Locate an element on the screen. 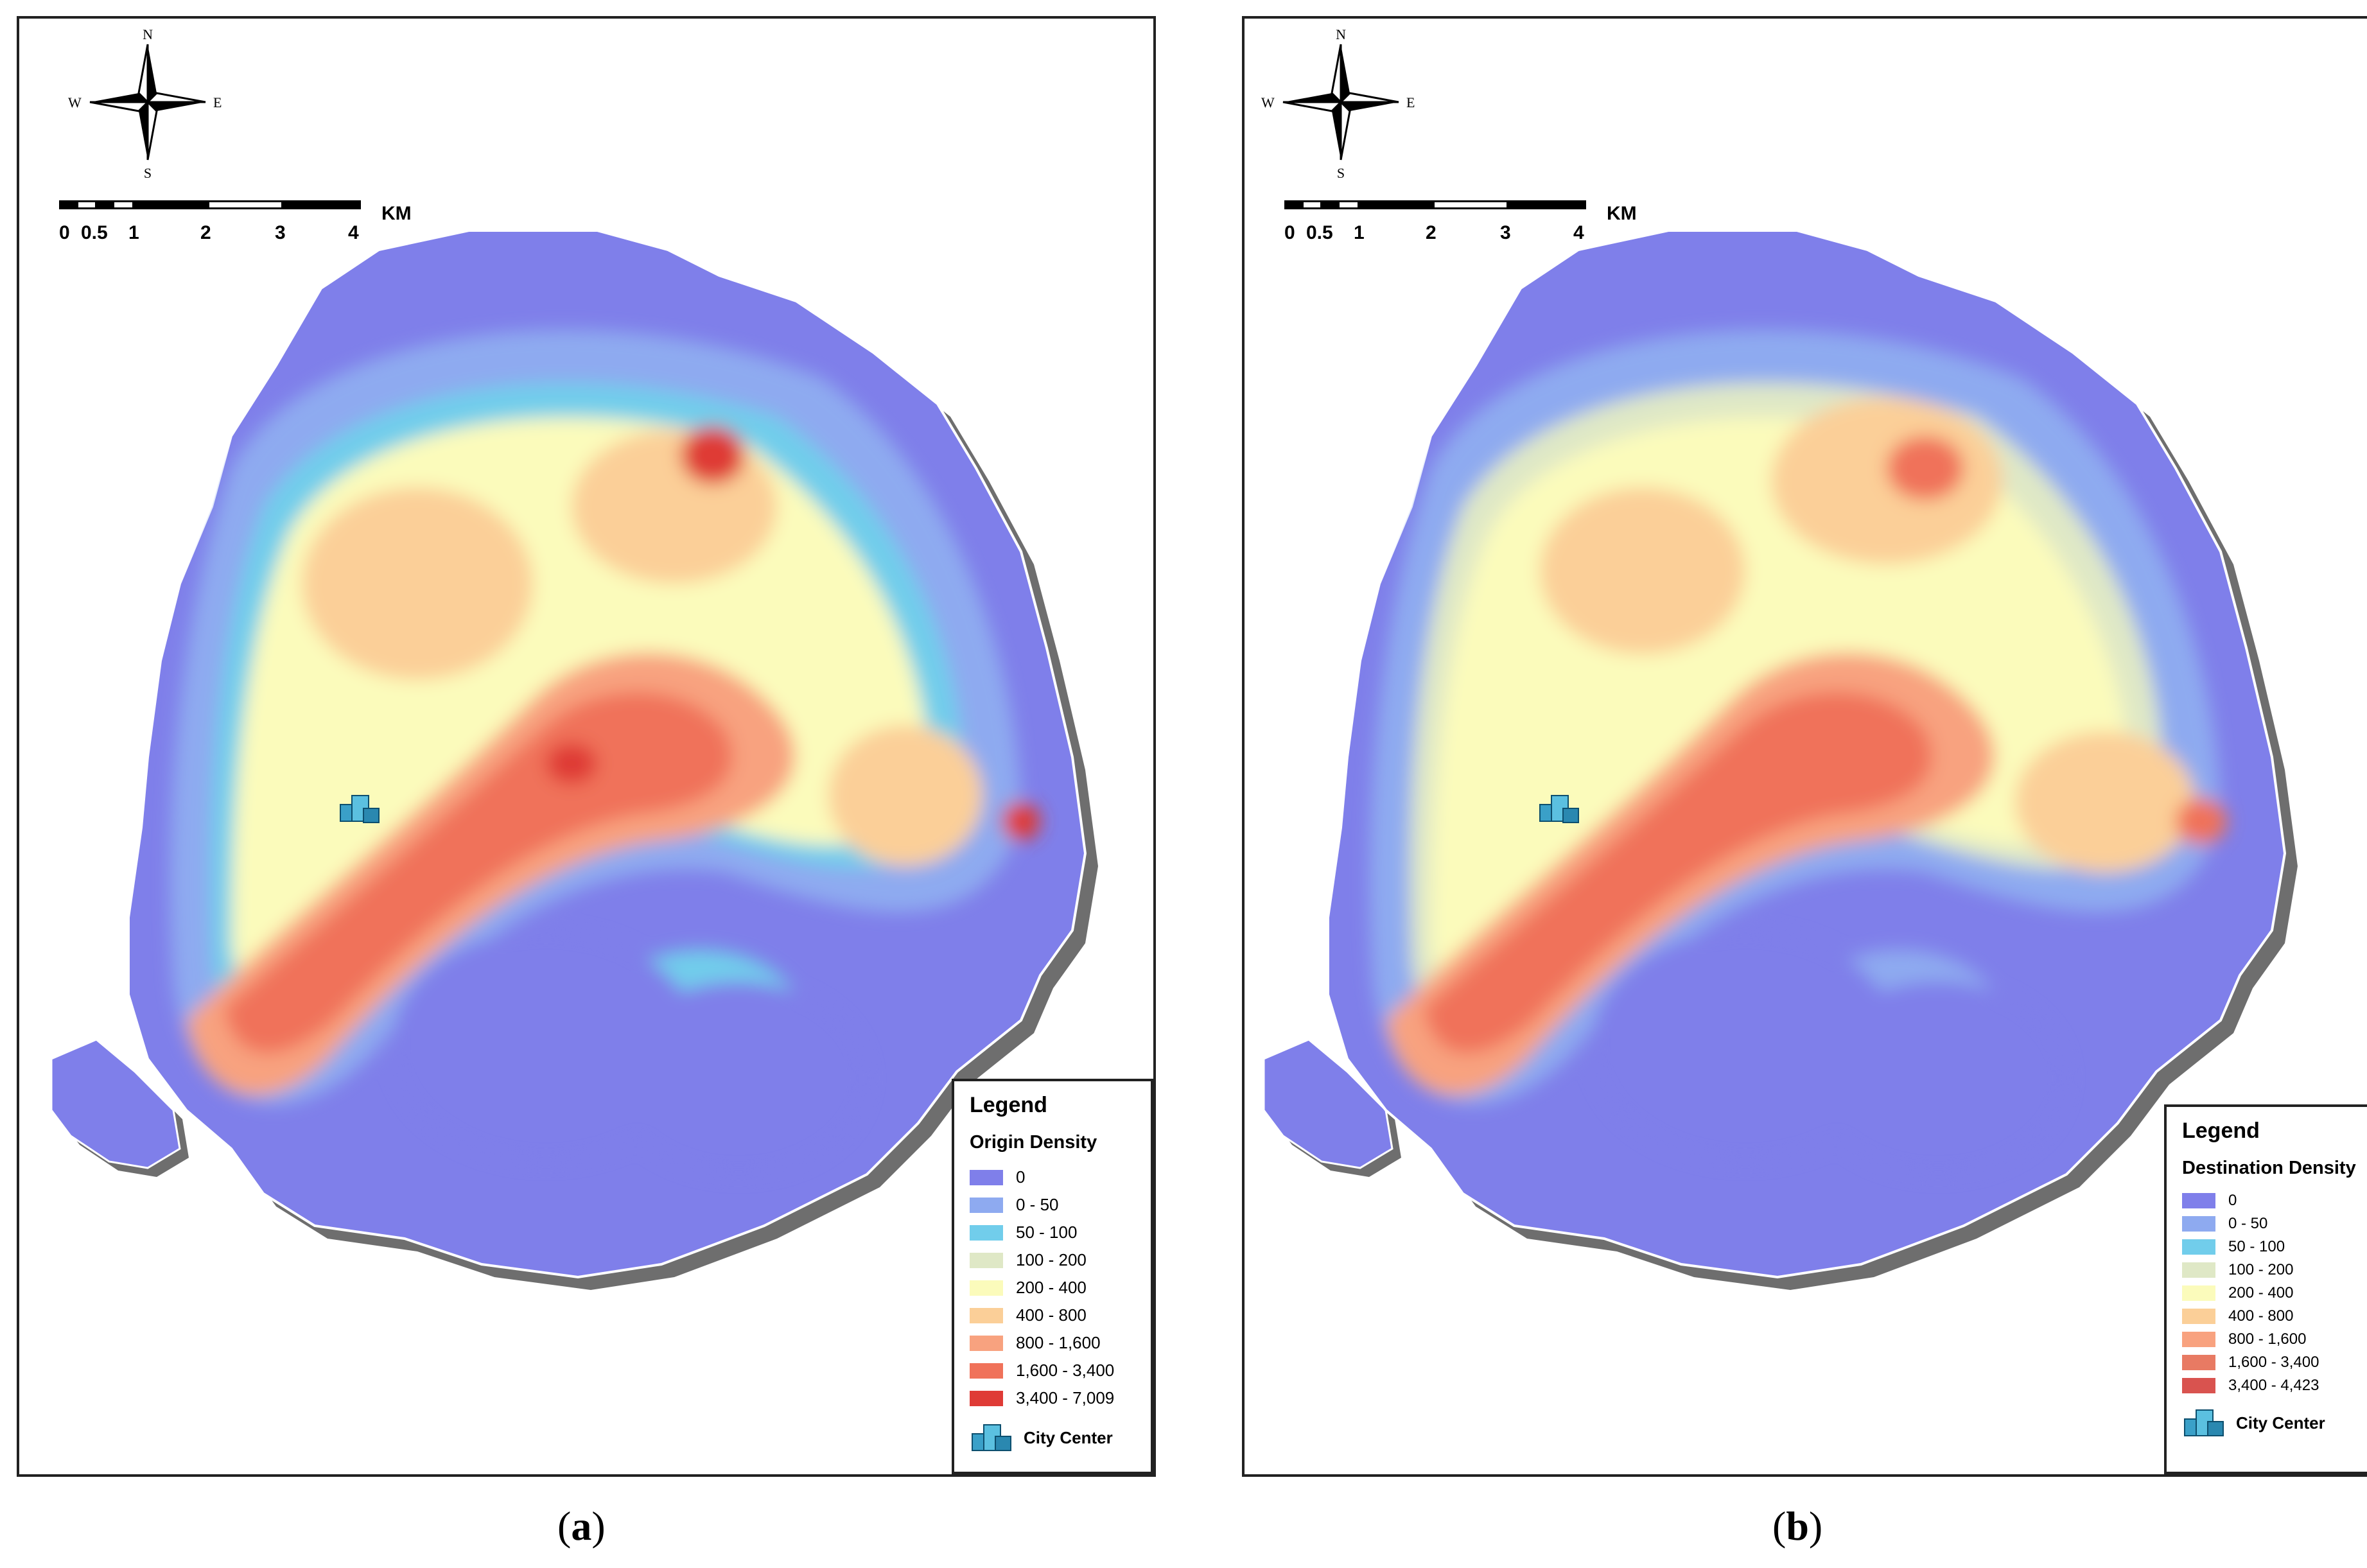 This screenshot has width=2367, height=1568. legend-row: 3,400 - 4,423 is located at coordinates (2271, 1385).